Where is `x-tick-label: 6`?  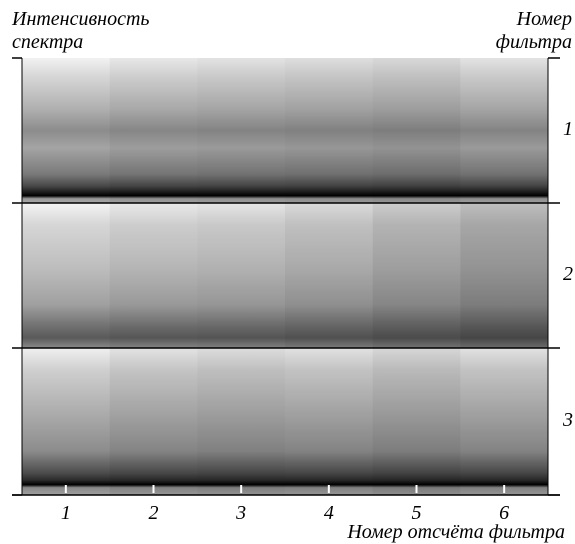 x-tick-label: 6 is located at coordinates (504, 513).